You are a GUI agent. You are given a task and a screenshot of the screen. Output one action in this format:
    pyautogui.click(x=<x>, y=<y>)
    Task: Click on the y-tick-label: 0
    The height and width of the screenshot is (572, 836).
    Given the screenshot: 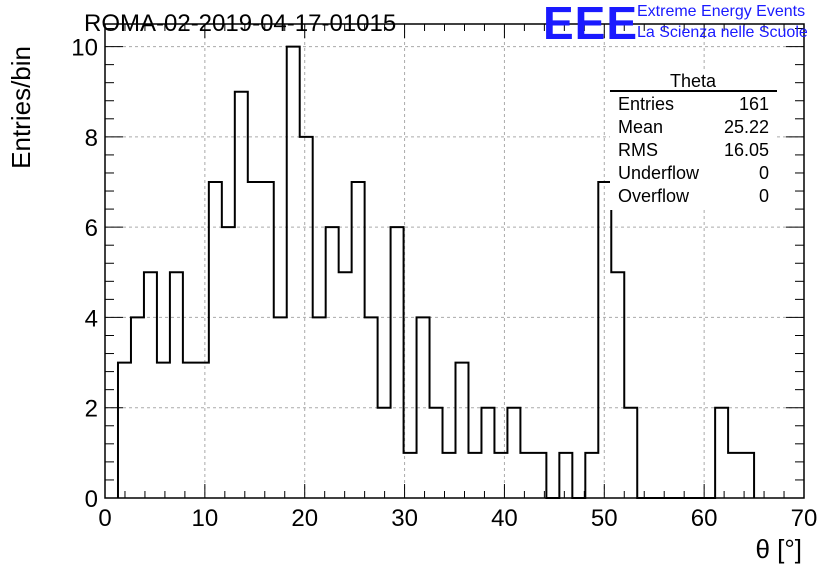 What is the action you would take?
    pyautogui.click(x=91, y=499)
    